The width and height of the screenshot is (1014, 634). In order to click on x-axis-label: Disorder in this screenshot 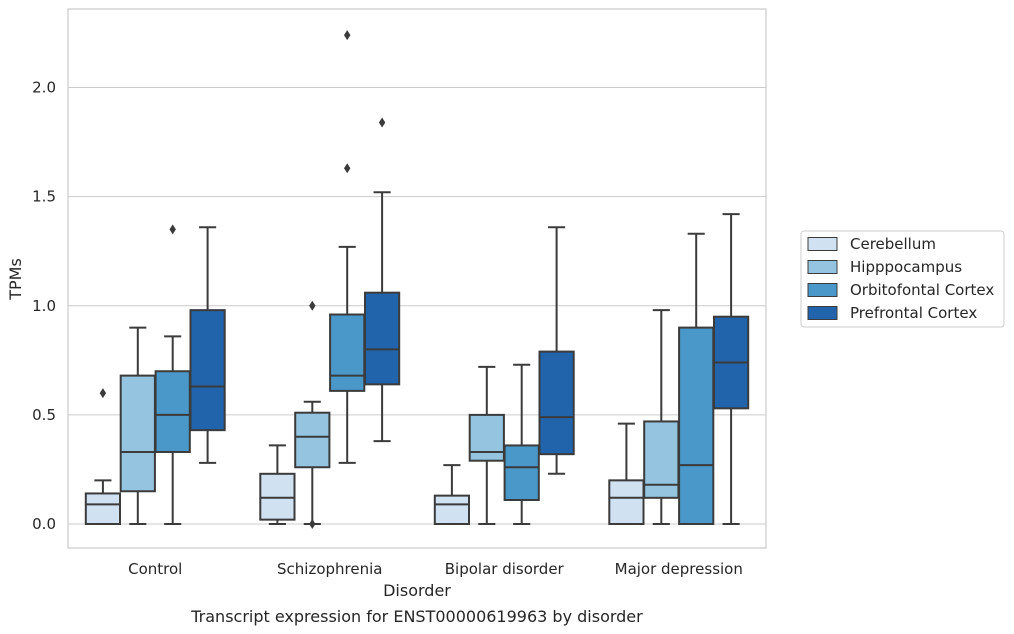, I will do `click(417, 590)`.